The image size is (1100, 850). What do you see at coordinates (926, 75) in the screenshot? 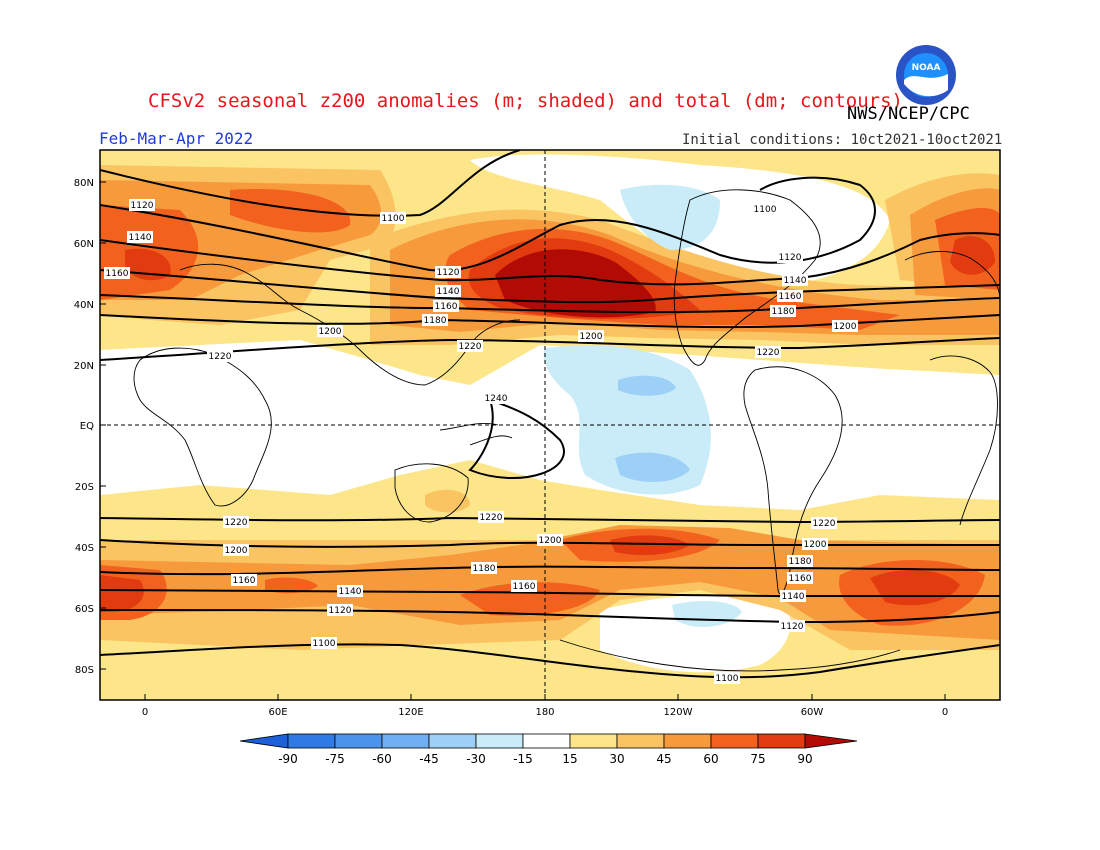
I see `noaa-logo: NOAA` at bounding box center [926, 75].